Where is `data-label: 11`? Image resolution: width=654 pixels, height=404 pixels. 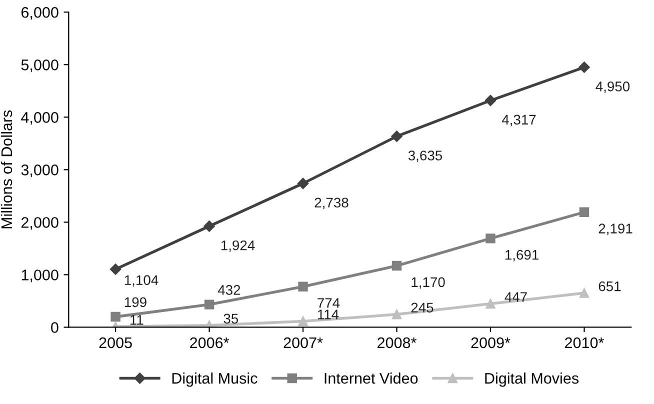
data-label: 11 is located at coordinates (137, 320).